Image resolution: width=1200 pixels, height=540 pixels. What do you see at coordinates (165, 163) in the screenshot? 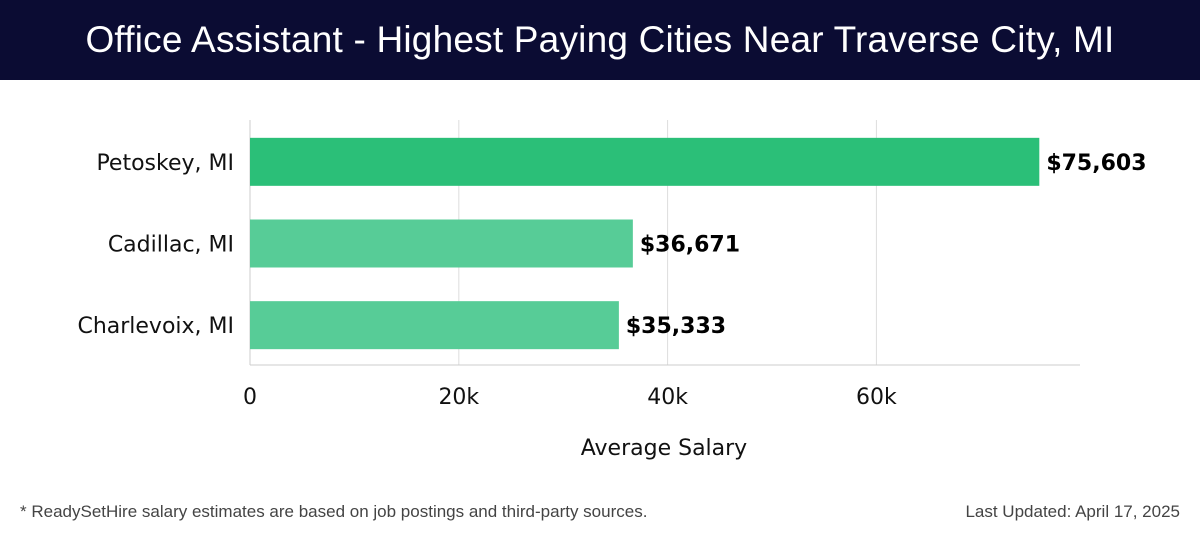
I see `category-label: Petoskey, MI` at bounding box center [165, 163].